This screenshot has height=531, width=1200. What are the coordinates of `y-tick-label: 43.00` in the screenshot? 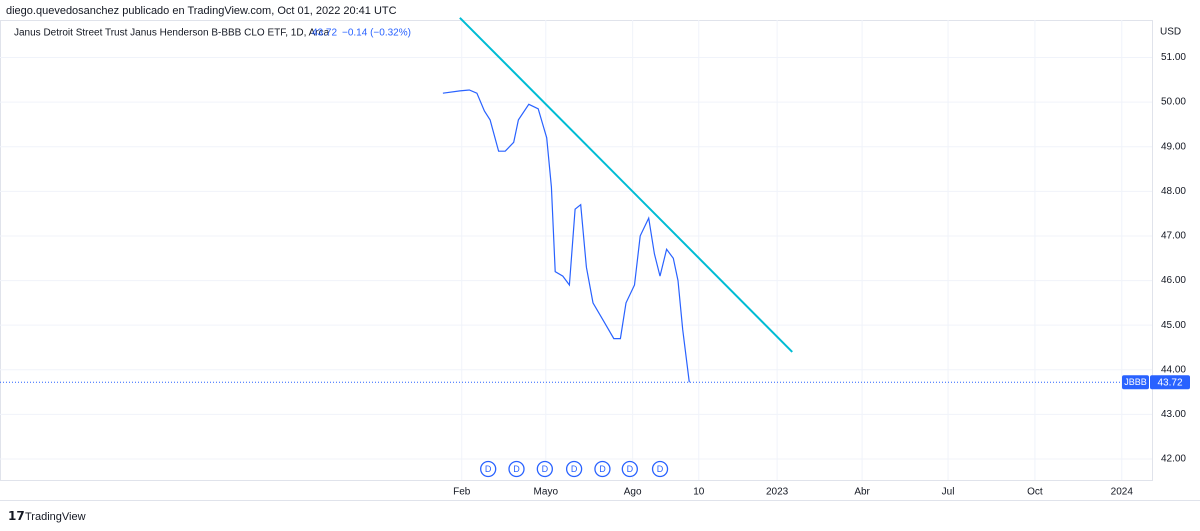 It's located at (1173, 414).